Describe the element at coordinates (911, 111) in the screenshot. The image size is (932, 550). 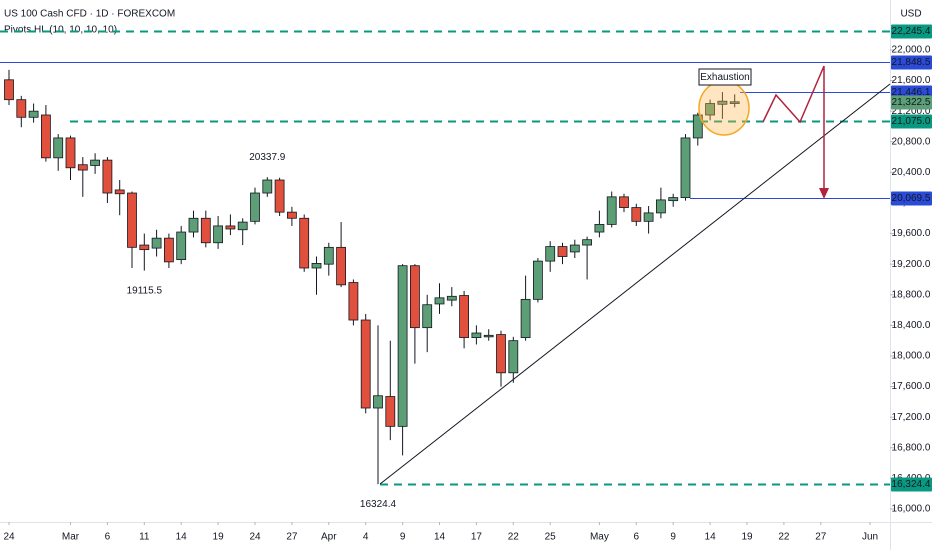
I see `y-tick-label: 21,200.0` at that location.